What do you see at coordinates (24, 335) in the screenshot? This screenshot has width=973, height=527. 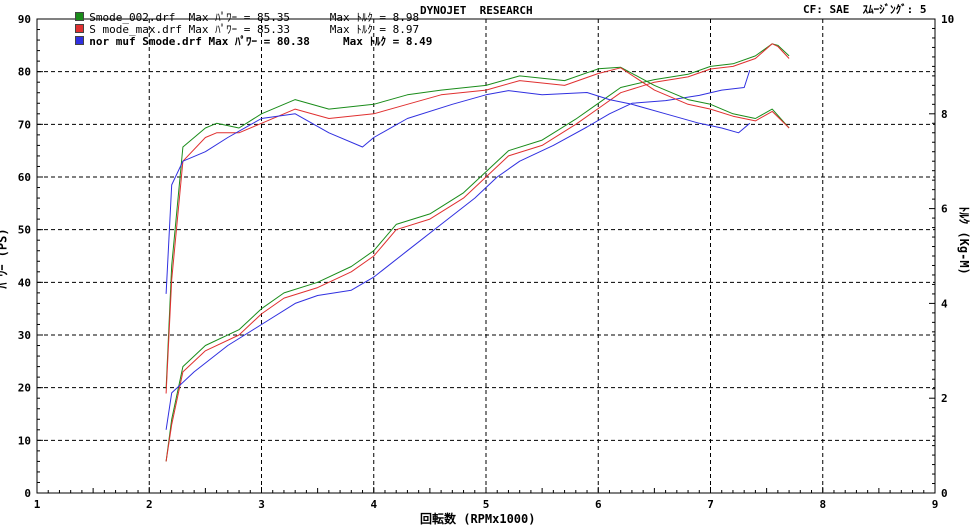 I see `y-tick-label: 30` at bounding box center [24, 335].